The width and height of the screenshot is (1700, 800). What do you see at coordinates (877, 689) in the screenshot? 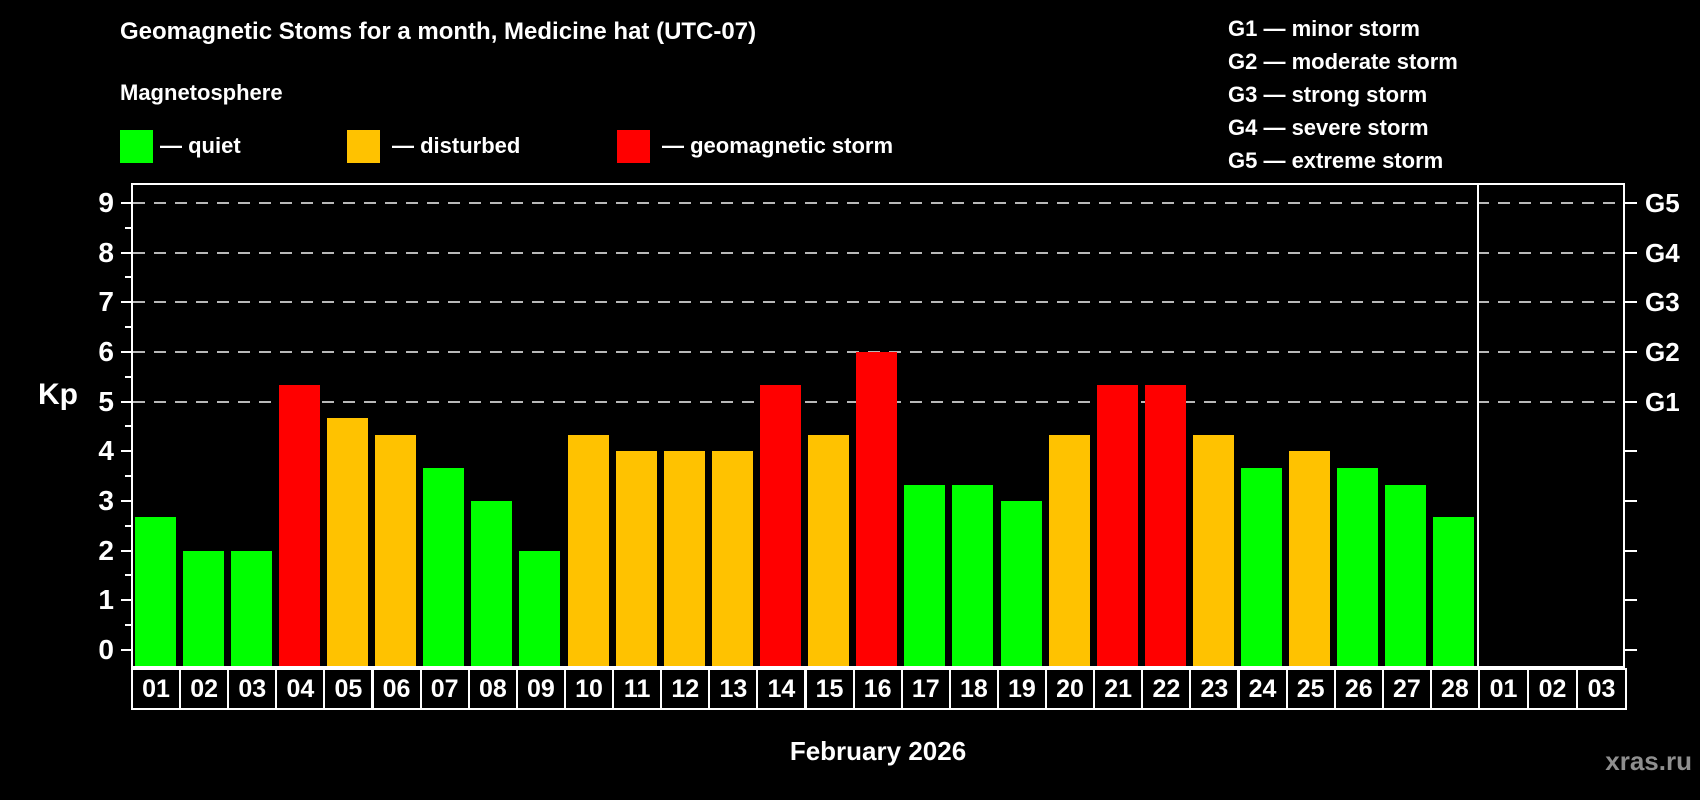
I see `day-label-16: 16` at bounding box center [877, 689].